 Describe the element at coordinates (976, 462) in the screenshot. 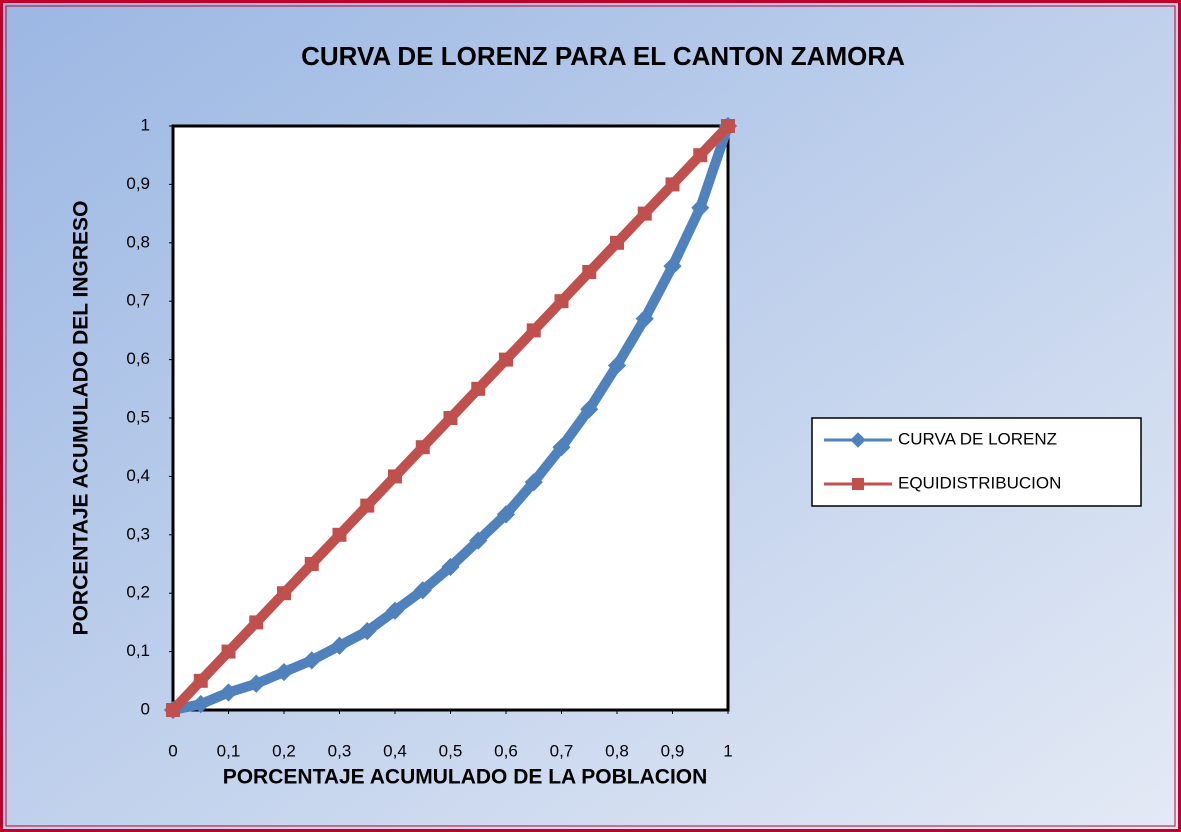

I see `legend-box` at that location.